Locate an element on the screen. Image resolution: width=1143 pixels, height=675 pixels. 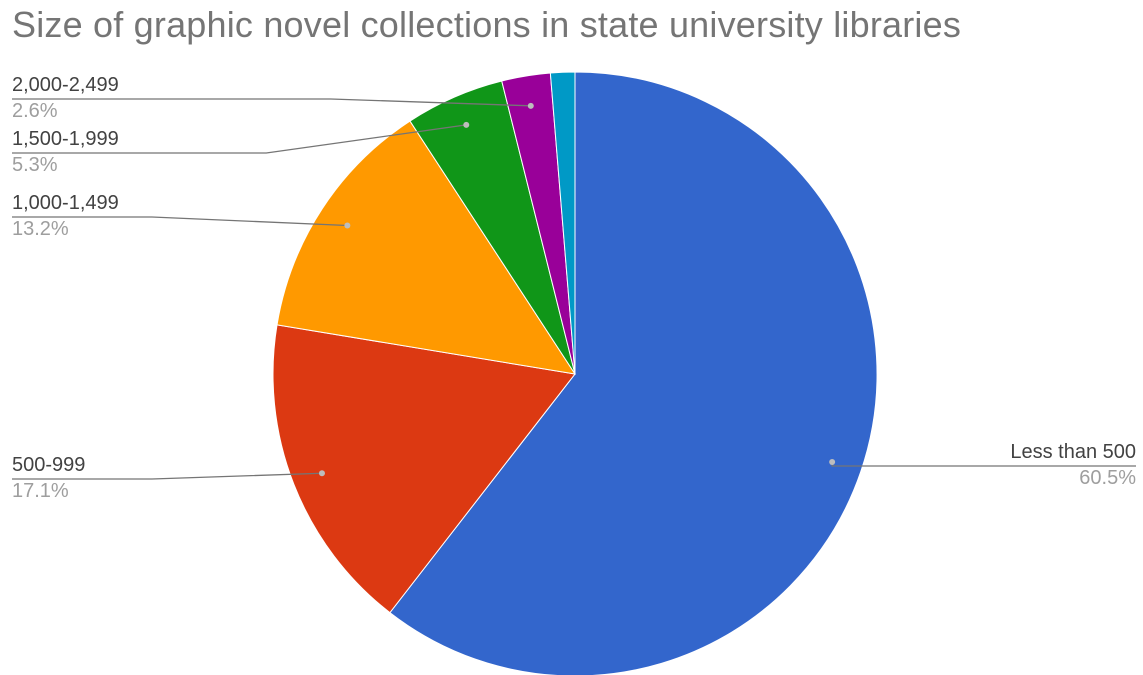
slice-label-1-000-1-499: 1,000-1,499 is located at coordinates (65, 203).